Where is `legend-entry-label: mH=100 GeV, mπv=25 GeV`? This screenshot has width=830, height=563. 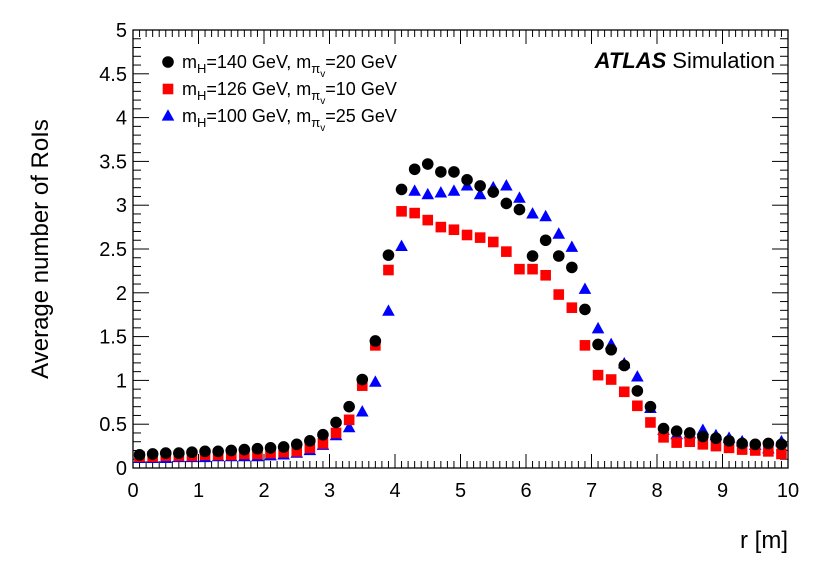 legend-entry-label: mH=100 GeV, mπv=25 GeV is located at coordinates (289, 120).